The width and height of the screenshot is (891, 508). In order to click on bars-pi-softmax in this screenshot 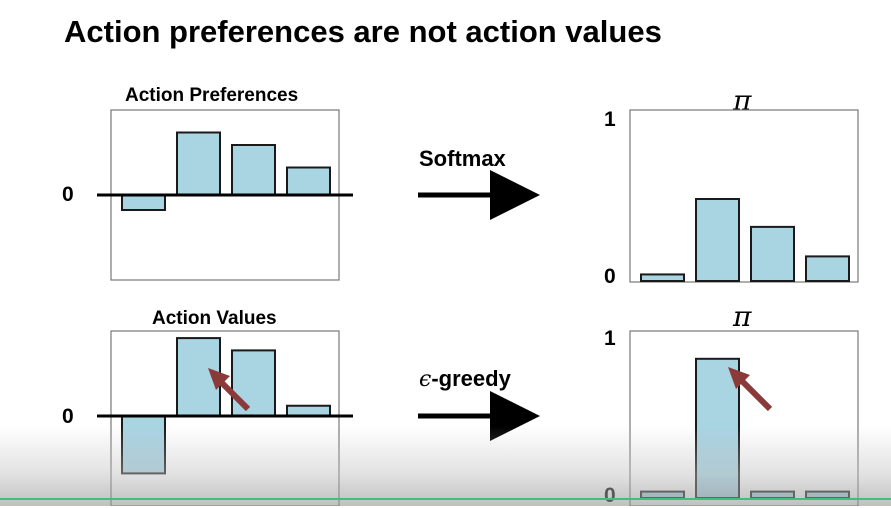, I will do `click(745, 240)`.